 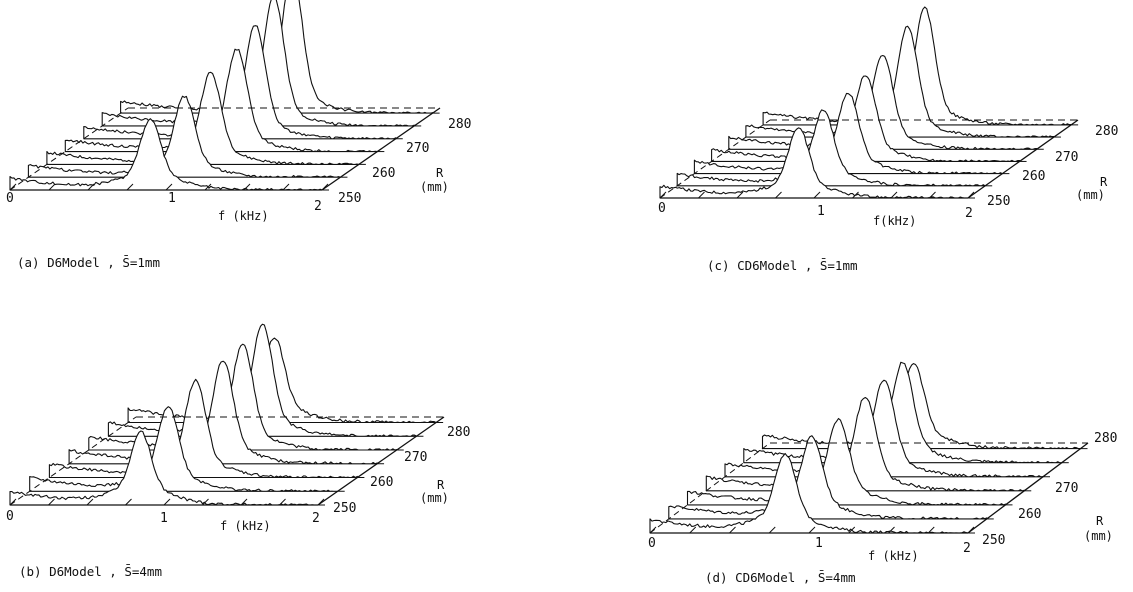 I want to click on panel-b-rtick-250: 250, so click(x=344, y=508).